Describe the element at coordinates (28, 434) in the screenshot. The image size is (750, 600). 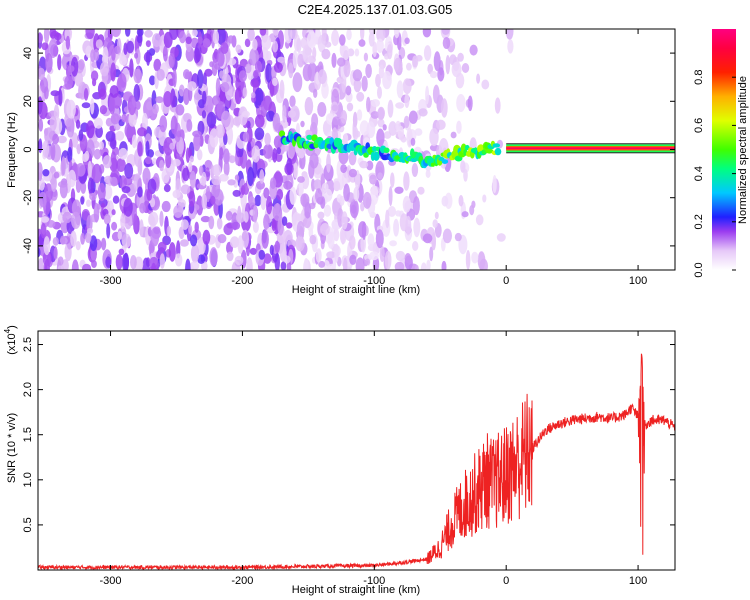
I see `y-tick-label: 1.5` at that location.